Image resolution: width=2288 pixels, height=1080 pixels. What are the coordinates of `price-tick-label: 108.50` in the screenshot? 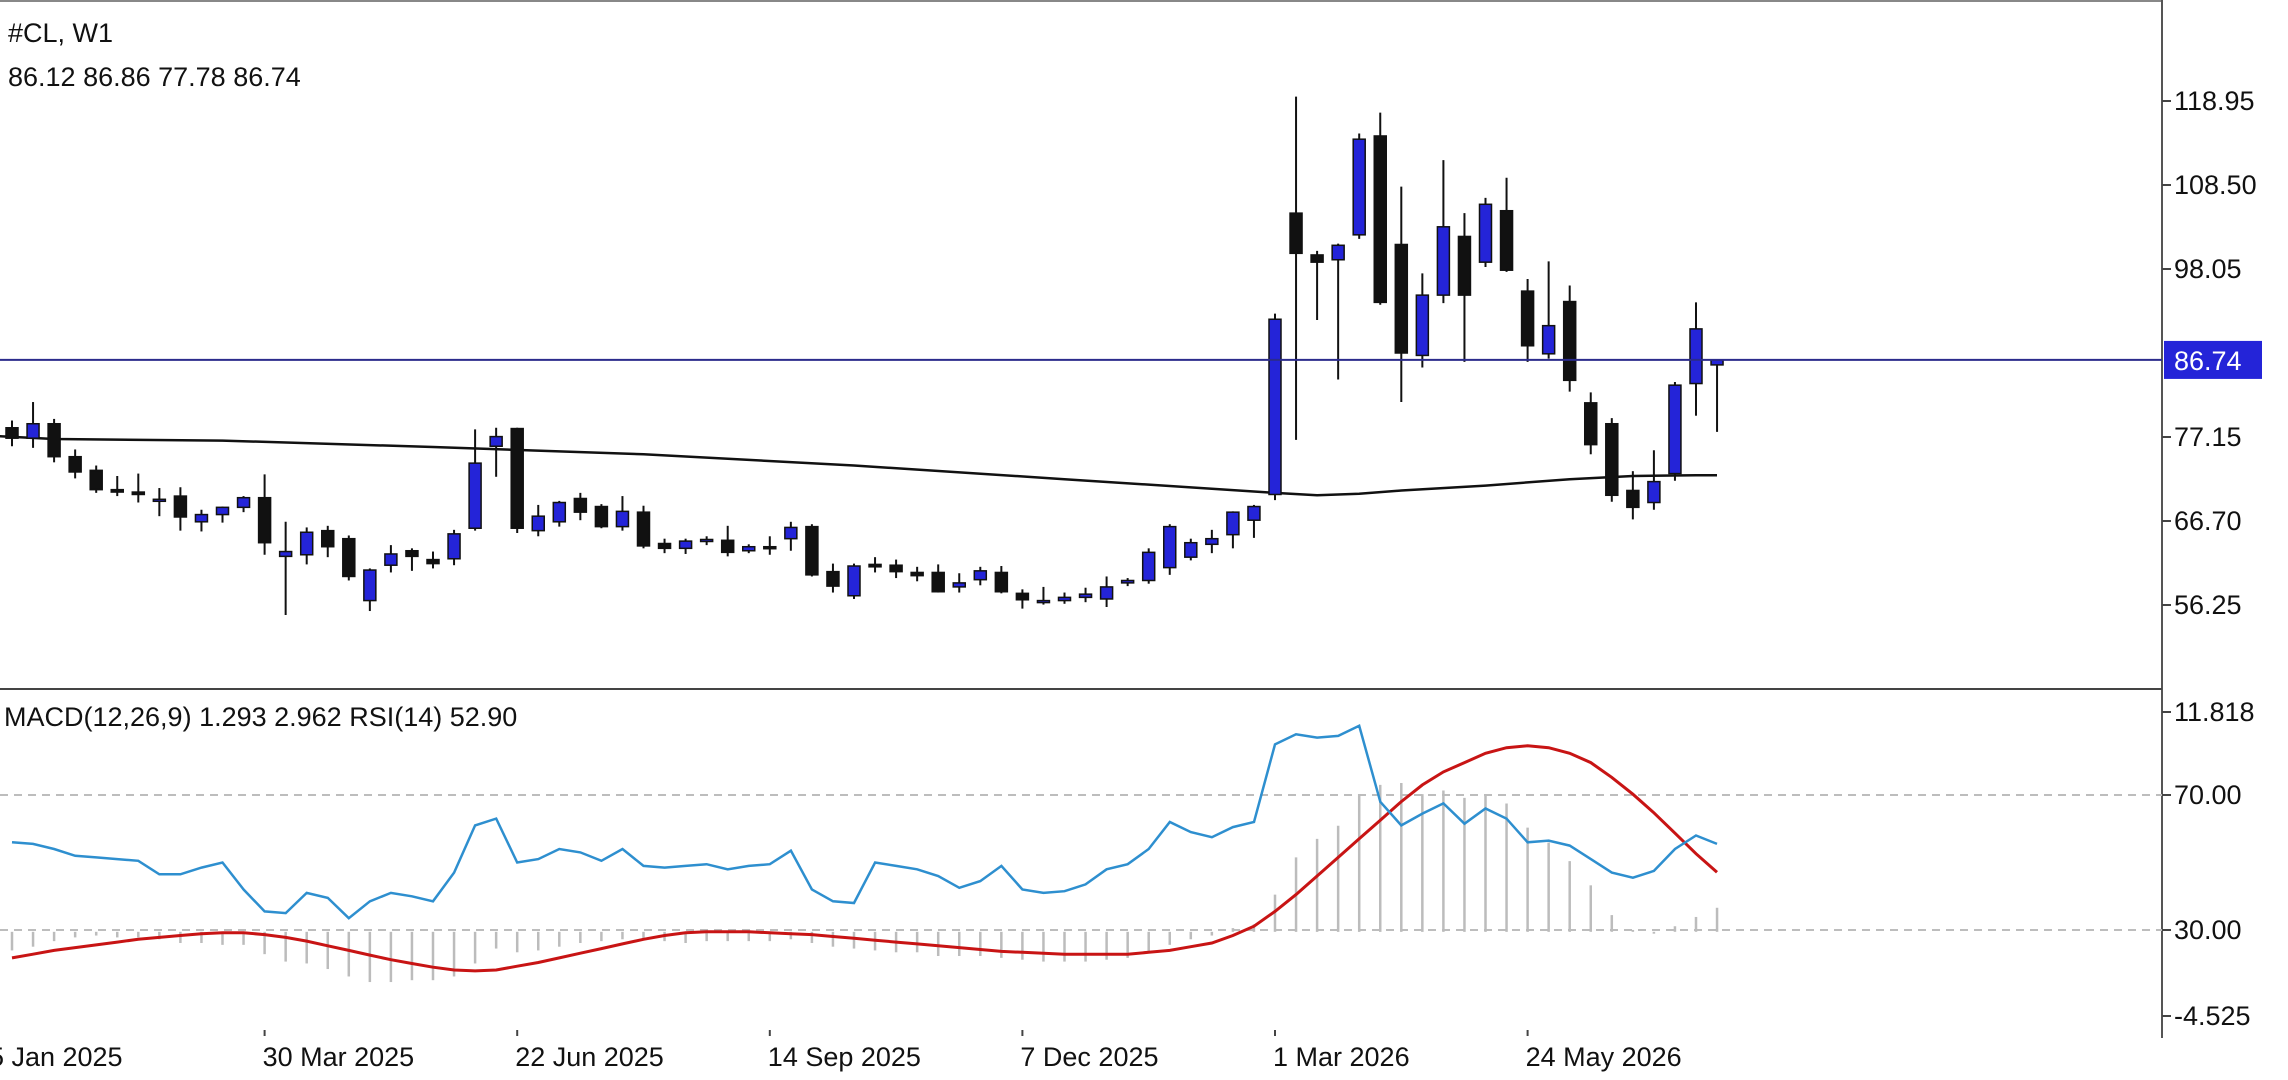 It's located at (2215, 185).